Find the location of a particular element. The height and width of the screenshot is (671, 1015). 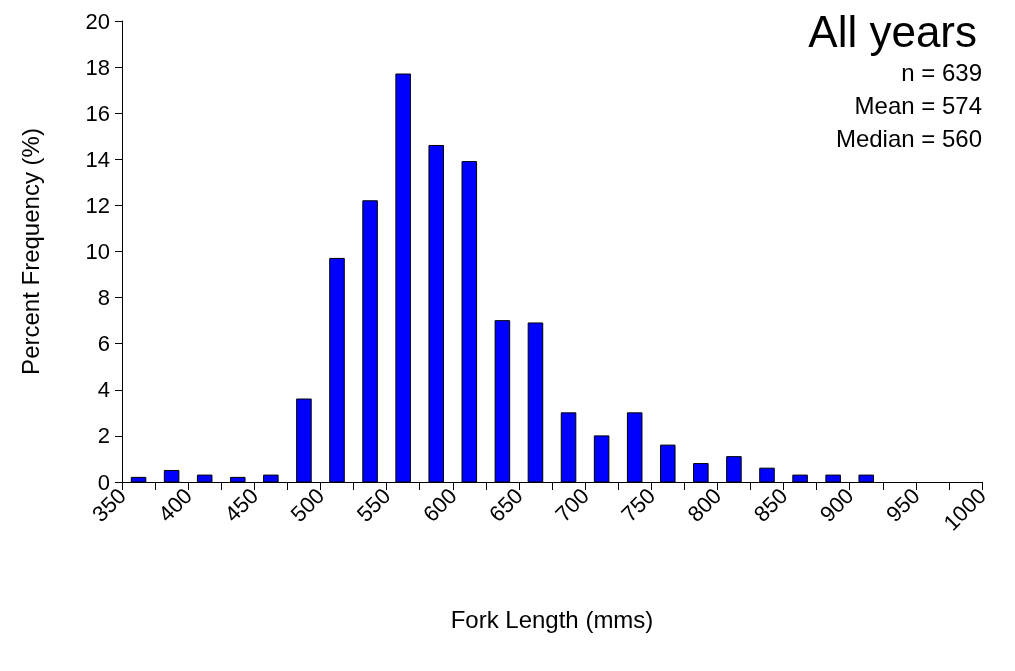

y-tick-label: 10 is located at coordinates (97, 251).